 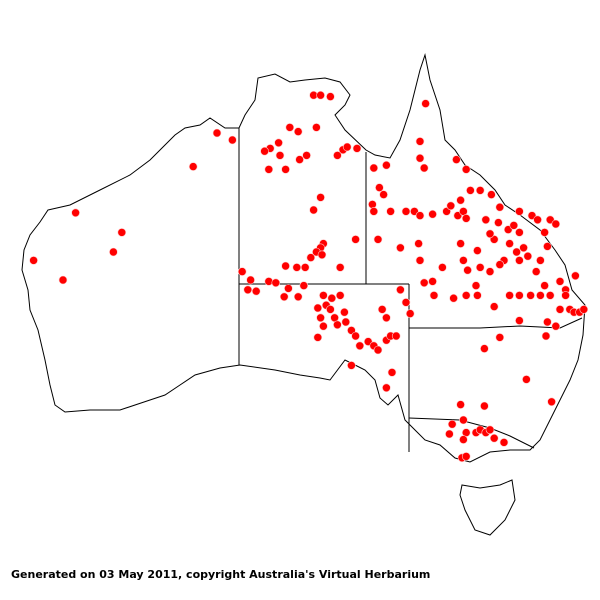 What do you see at coordinates (496, 323) in the screenshot?
I see `border-qld-nsw` at bounding box center [496, 323].